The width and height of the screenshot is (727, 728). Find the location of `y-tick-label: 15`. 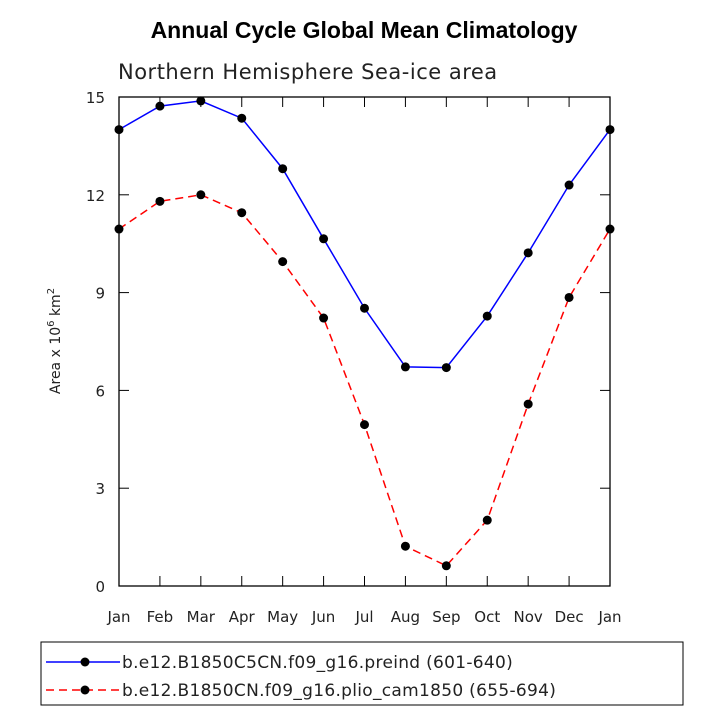

y-tick-label: 15 is located at coordinates (95, 98).